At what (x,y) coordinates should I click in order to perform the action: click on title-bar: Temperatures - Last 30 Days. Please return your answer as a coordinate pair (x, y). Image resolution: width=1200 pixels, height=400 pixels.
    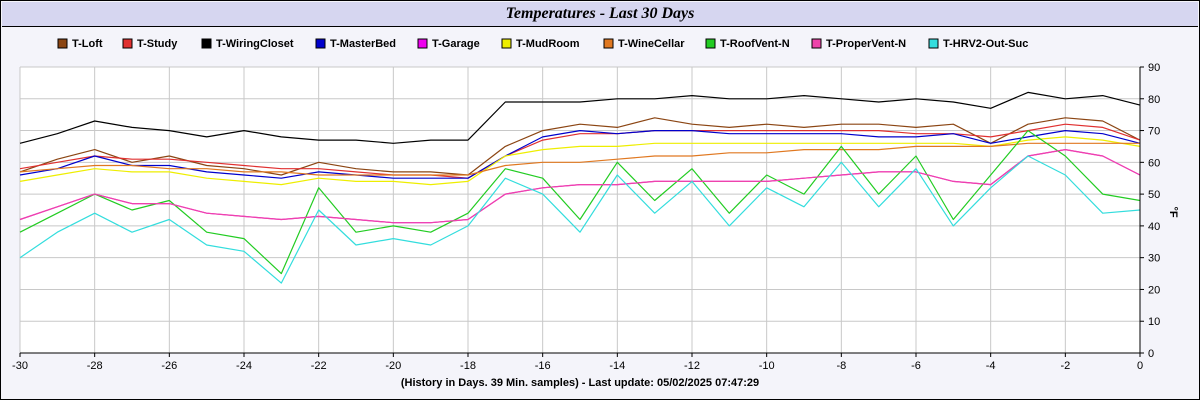
    Looking at the image, I should click on (600, 14).